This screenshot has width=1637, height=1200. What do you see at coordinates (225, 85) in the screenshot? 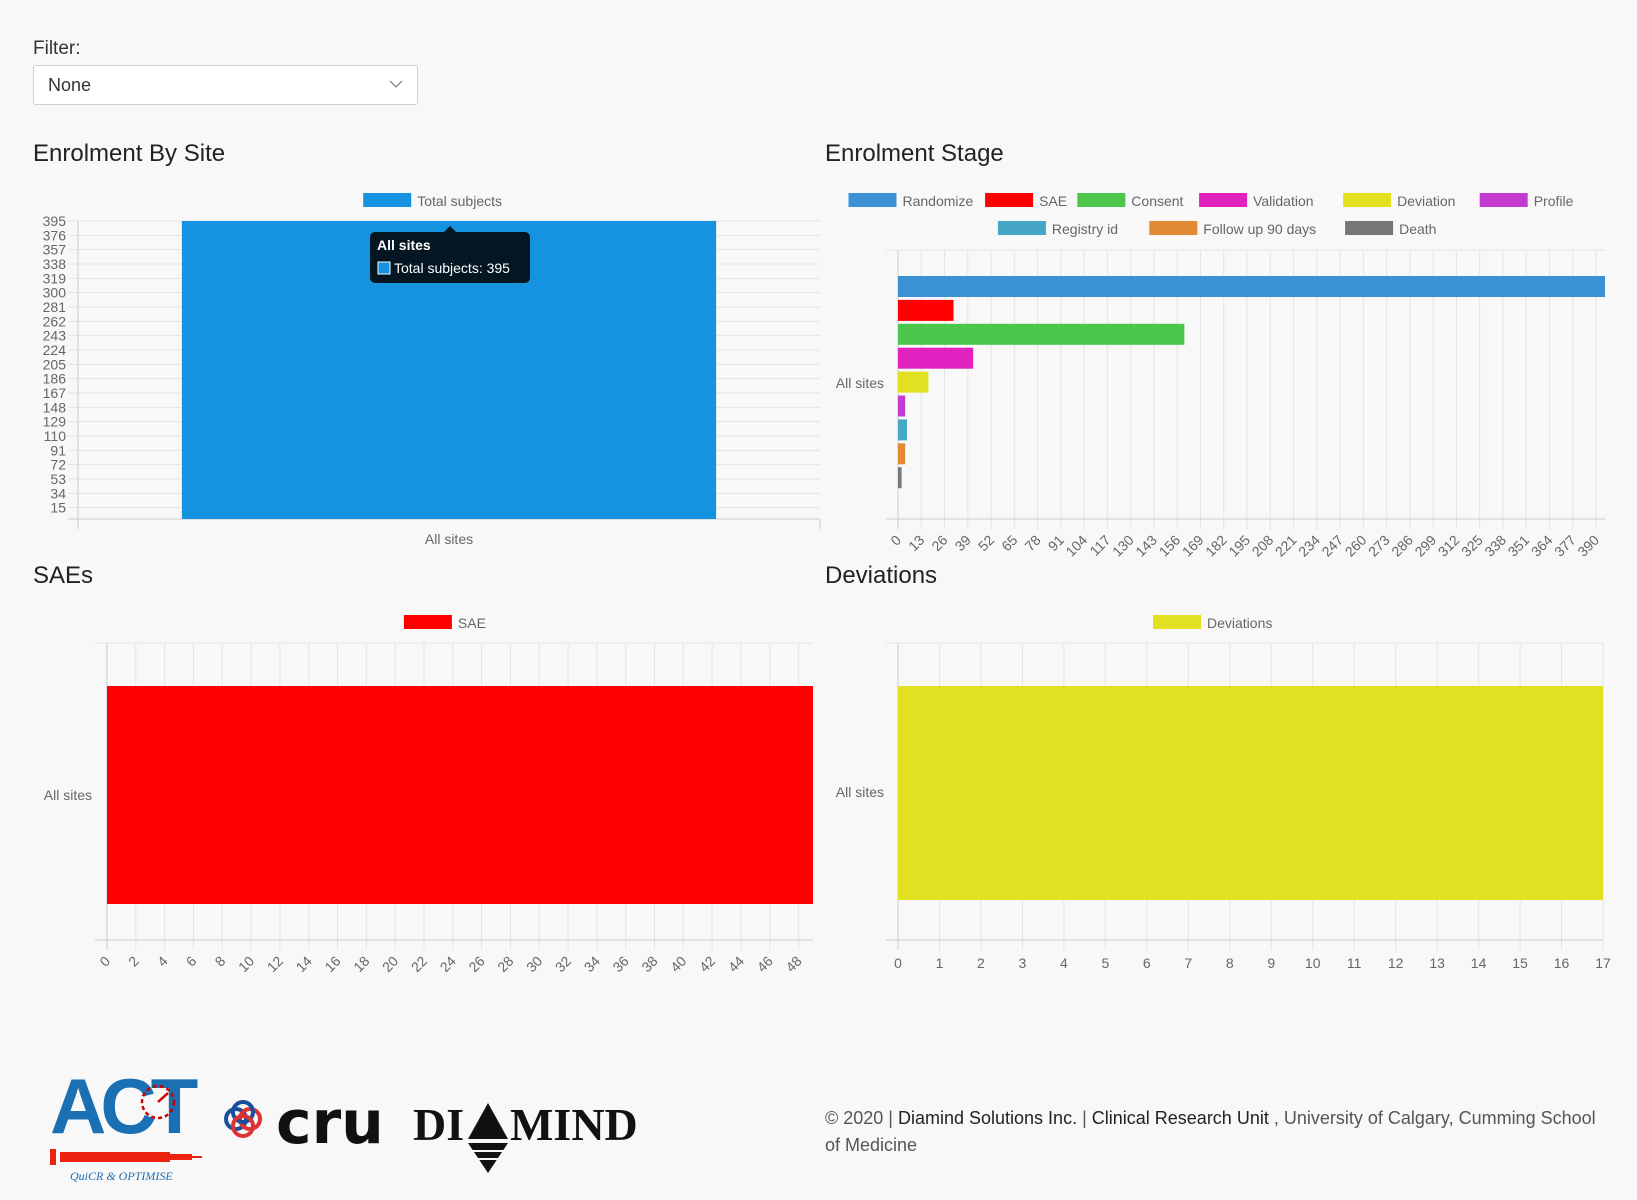
I see `filter-select: None` at bounding box center [225, 85].